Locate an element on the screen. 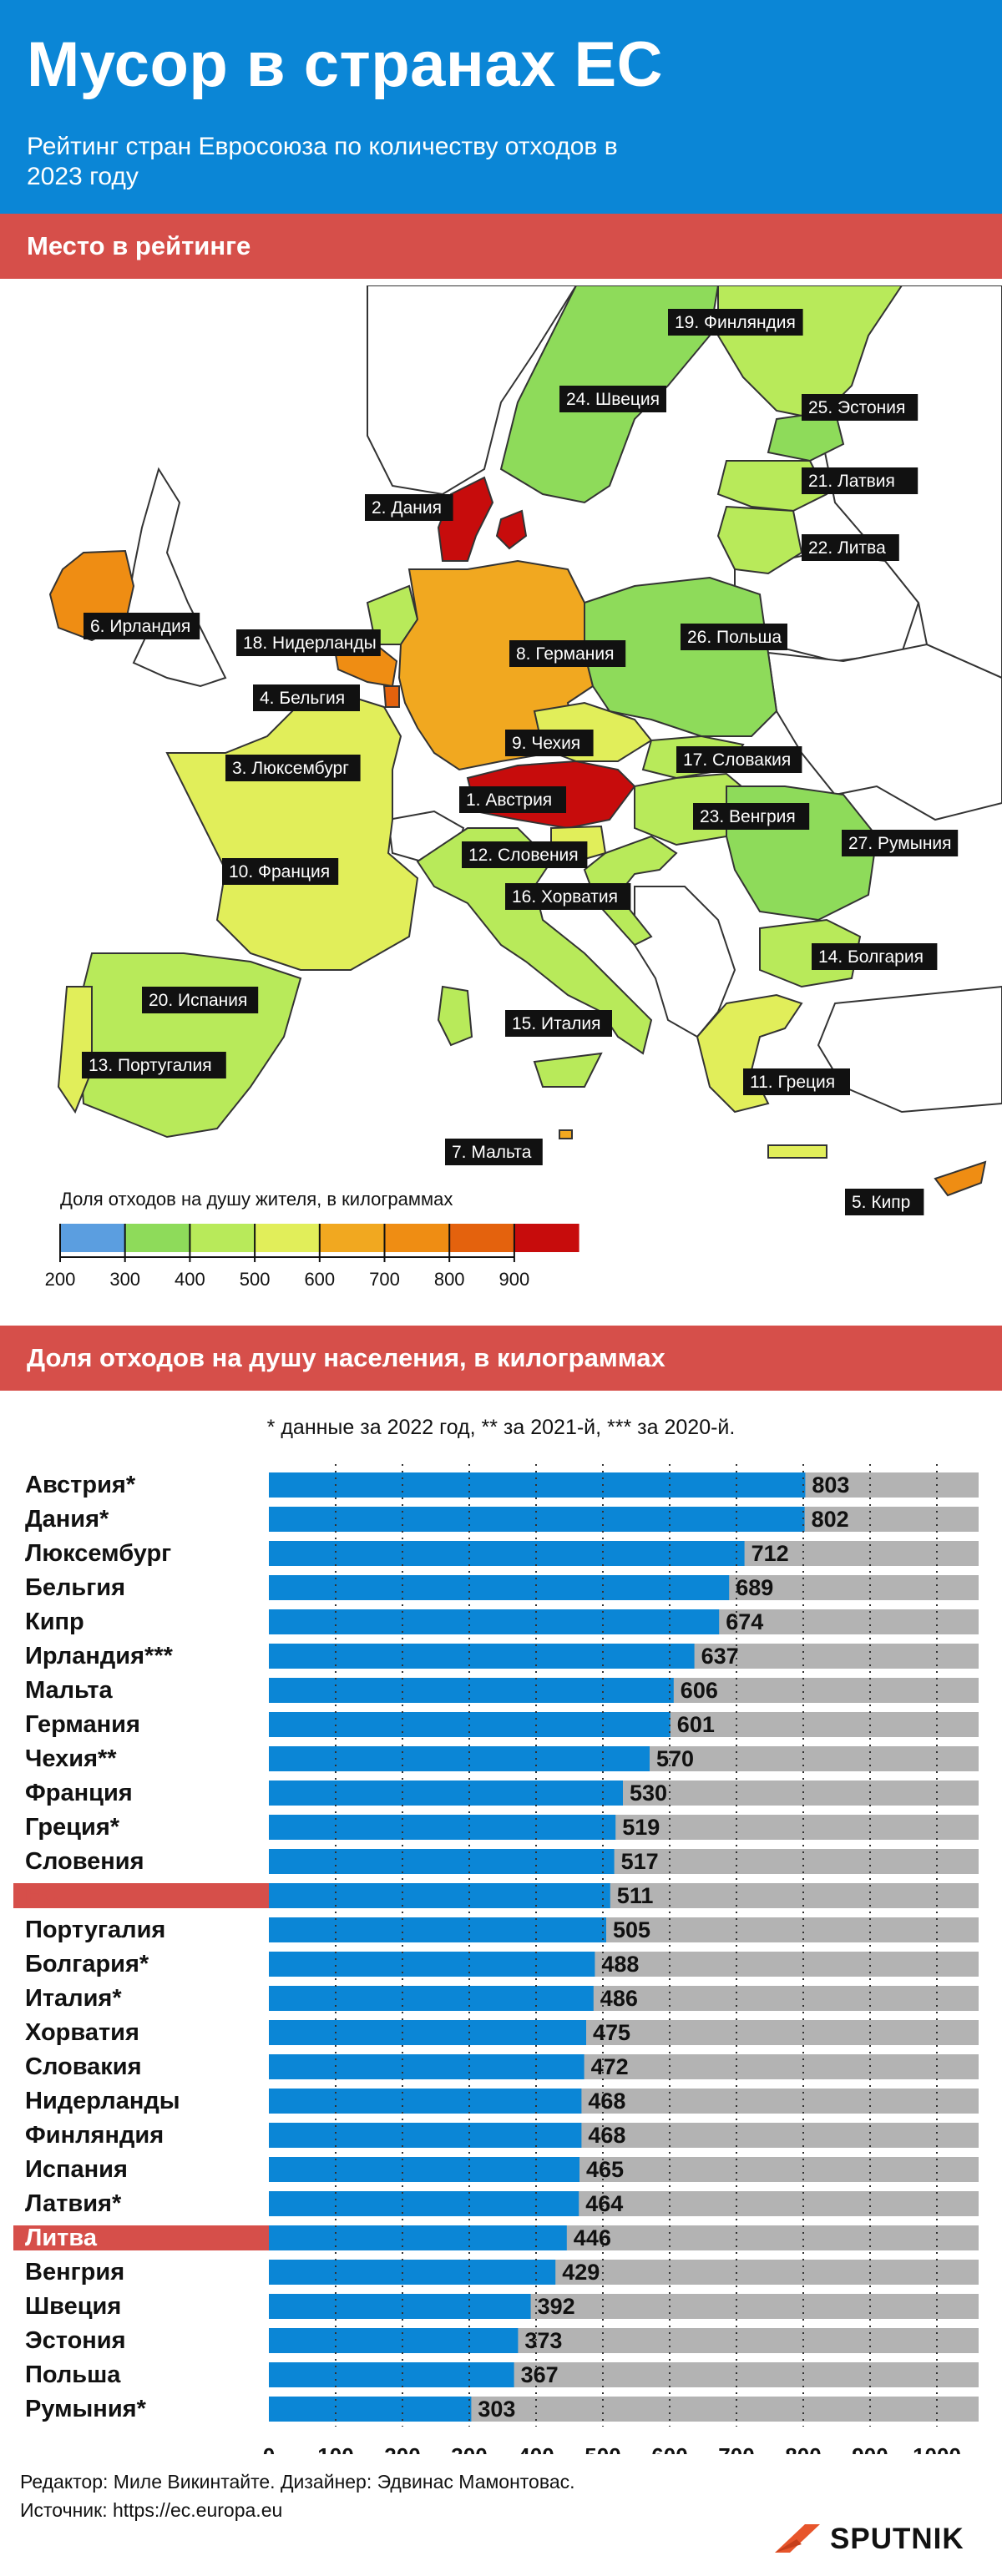 The width and height of the screenshot is (1002, 2576). x-tick-label: 600 is located at coordinates (669, 2448).